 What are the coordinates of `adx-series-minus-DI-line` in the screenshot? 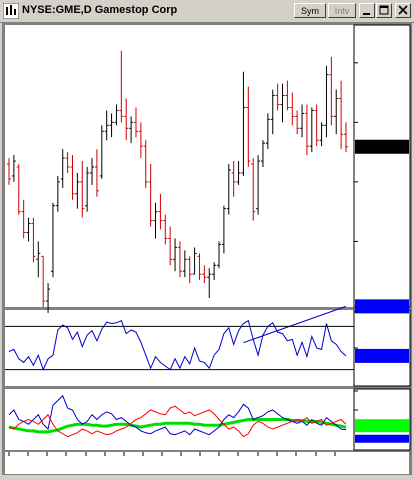 It's located at (177, 421).